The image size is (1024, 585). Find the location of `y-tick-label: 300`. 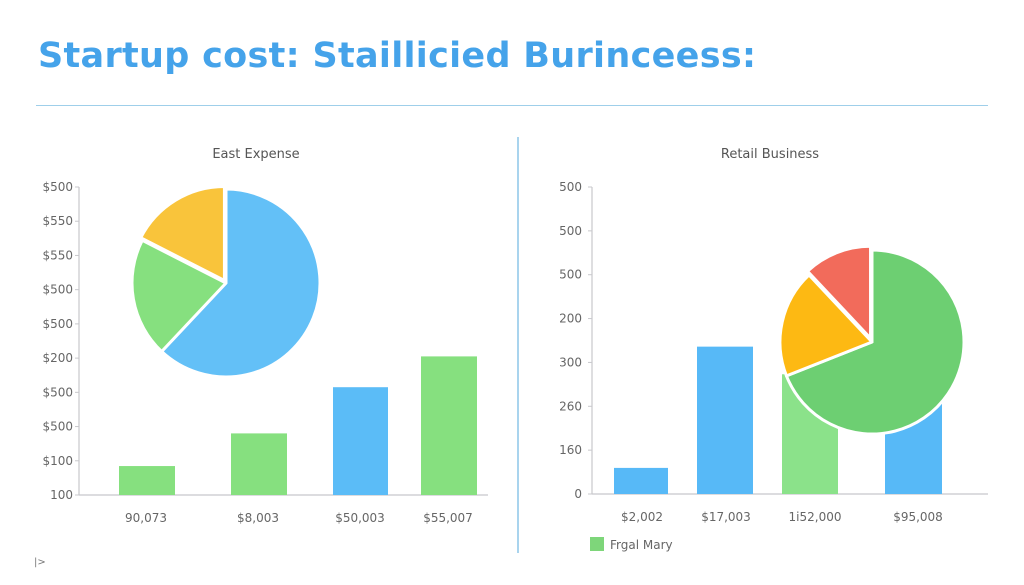

y-tick-label: 300 is located at coordinates (570, 362).